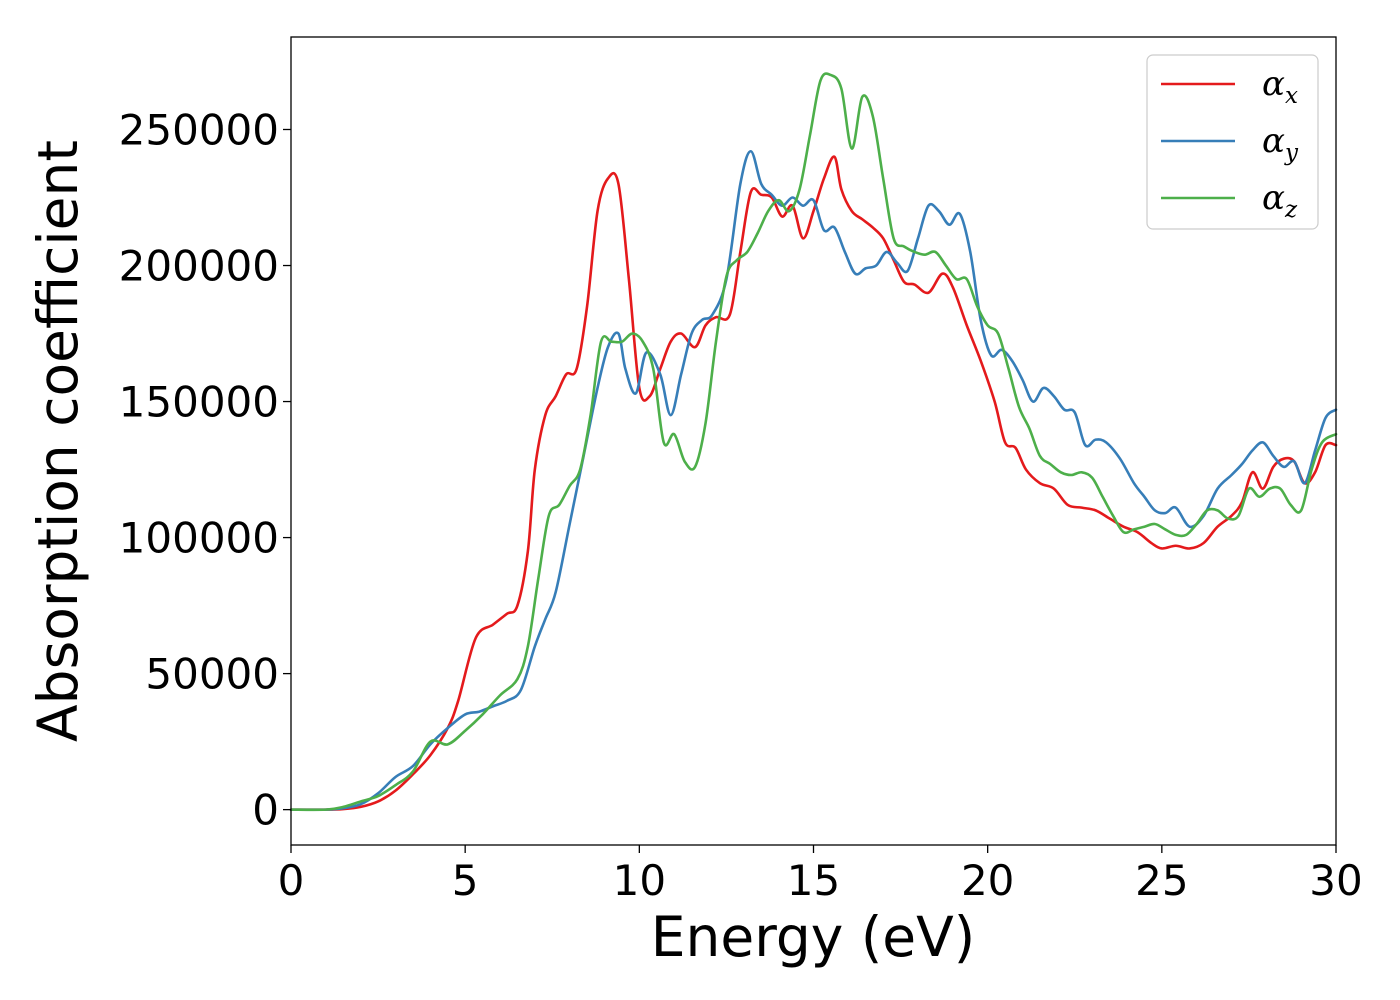 The image size is (1400, 1000). I want to click on x-tick-label: 25, so click(1161, 880).